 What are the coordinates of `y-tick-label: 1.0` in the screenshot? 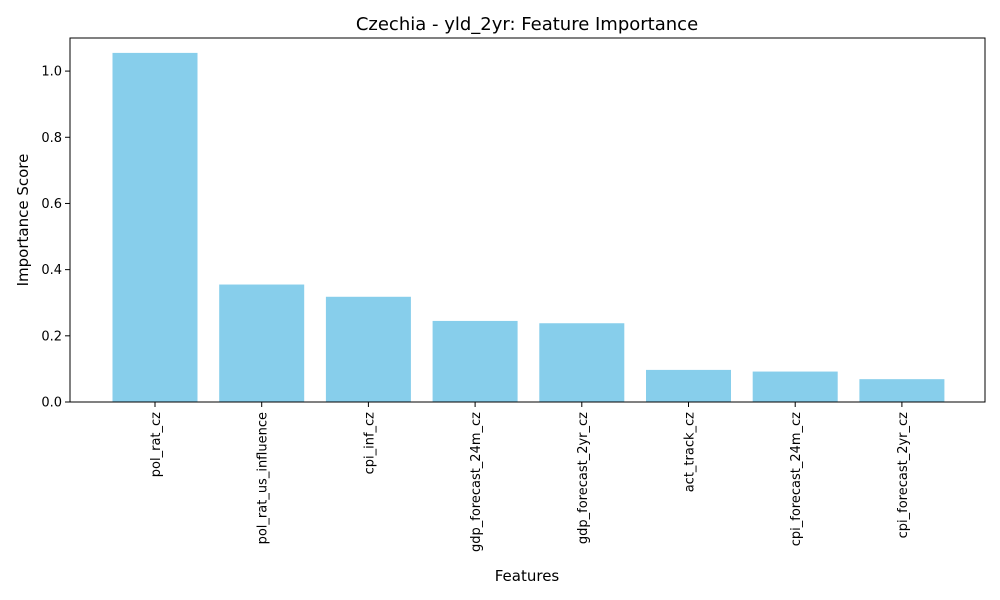 It's located at (51, 72).